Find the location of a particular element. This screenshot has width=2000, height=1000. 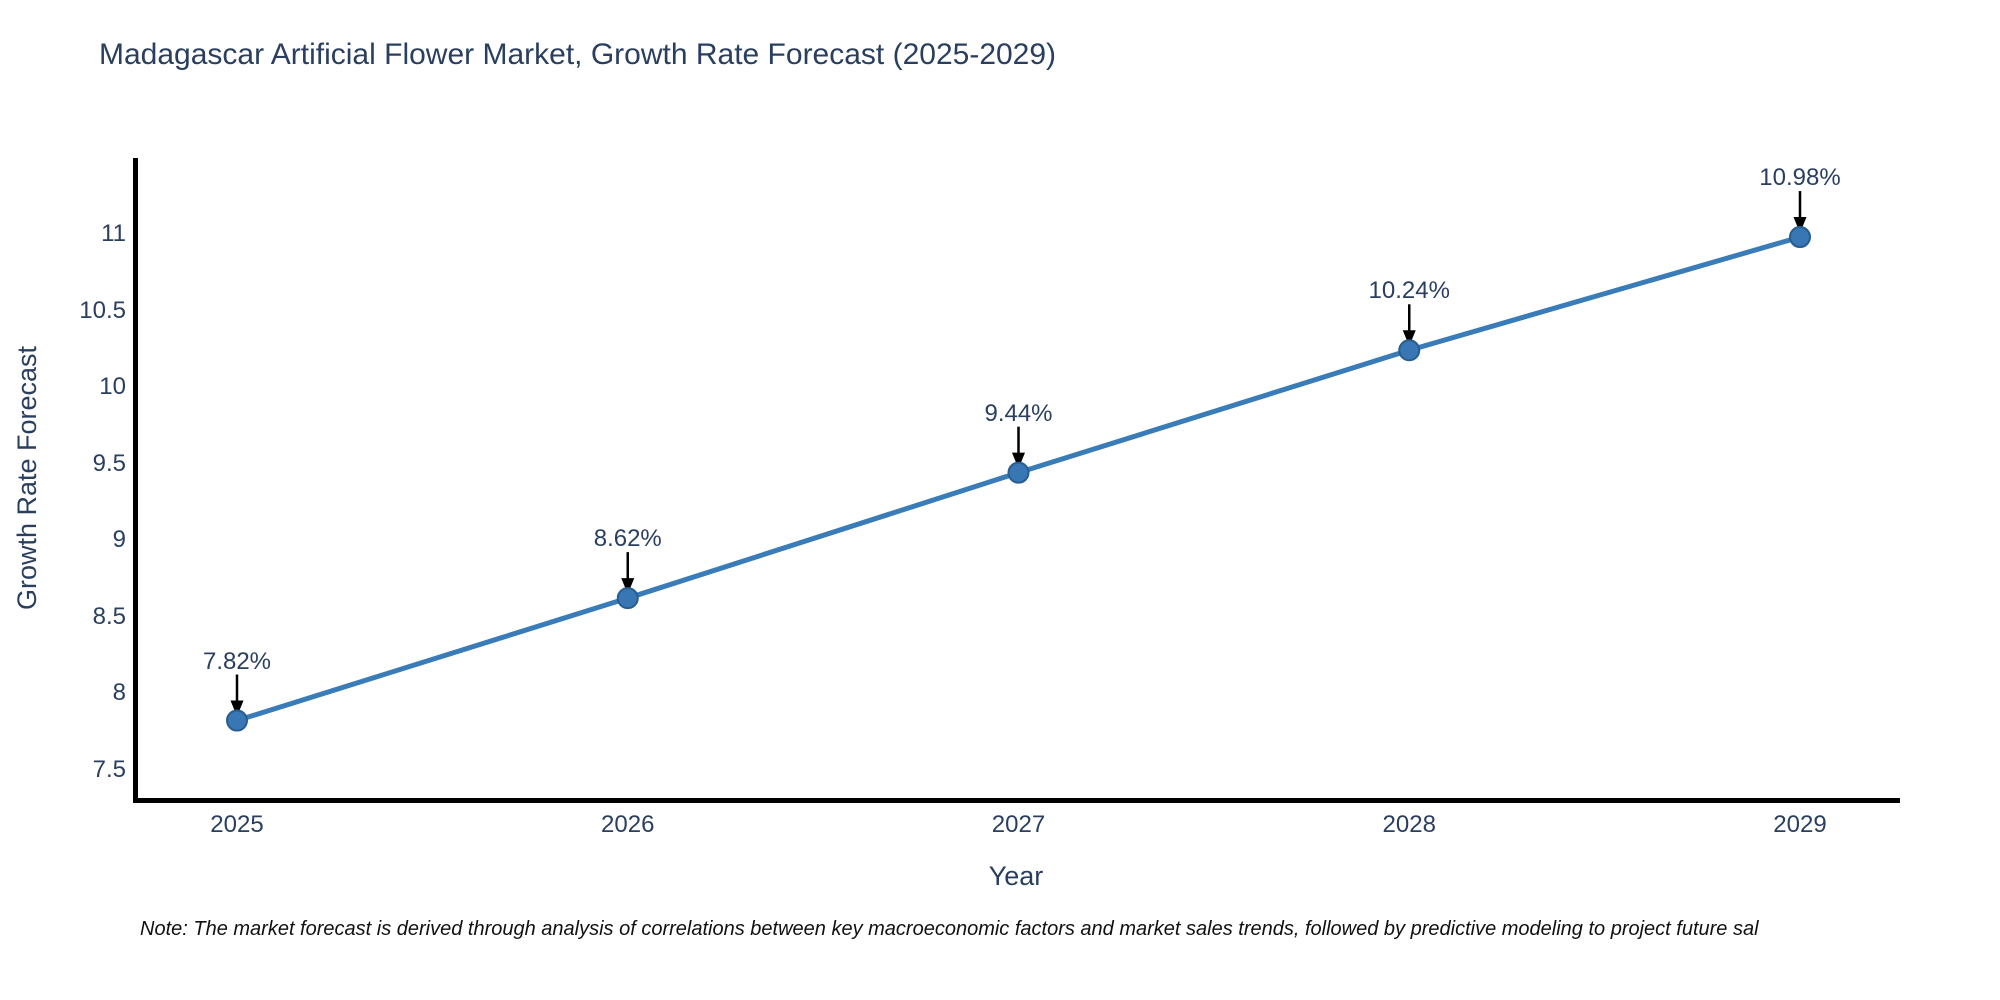

y-tick-label: 8 is located at coordinates (119, 692).